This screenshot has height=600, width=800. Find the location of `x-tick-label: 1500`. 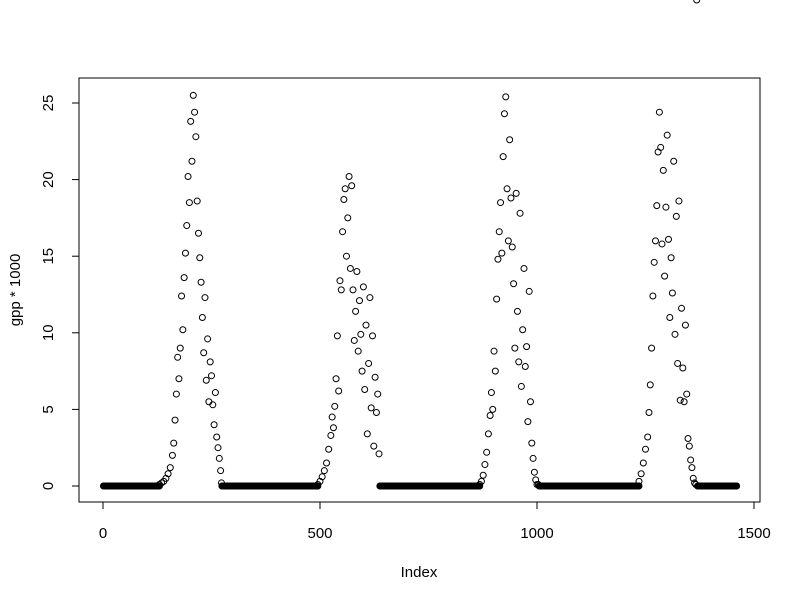

x-tick-label: 1500 is located at coordinates (753, 533).